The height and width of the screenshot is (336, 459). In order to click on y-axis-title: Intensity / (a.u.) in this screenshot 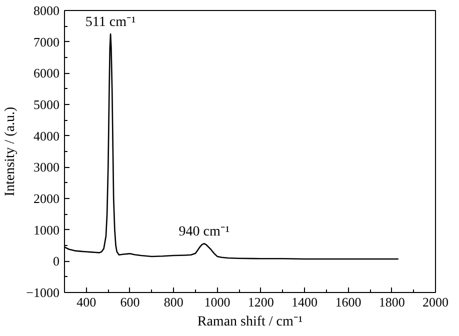, I will do `click(10, 151)`.